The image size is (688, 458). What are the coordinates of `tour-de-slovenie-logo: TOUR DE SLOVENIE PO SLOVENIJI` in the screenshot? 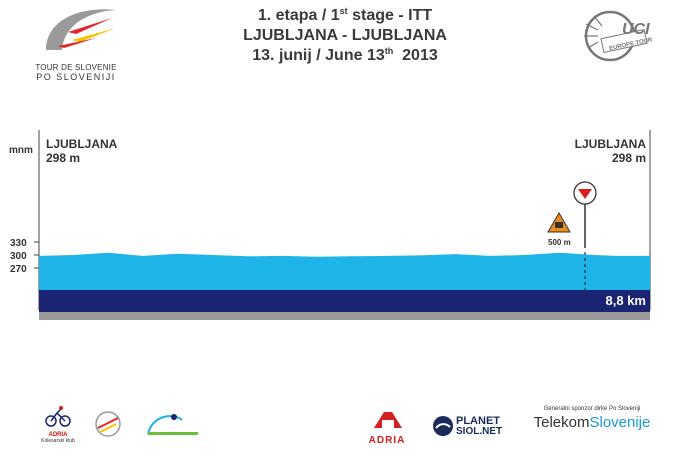 It's located at (76, 42).